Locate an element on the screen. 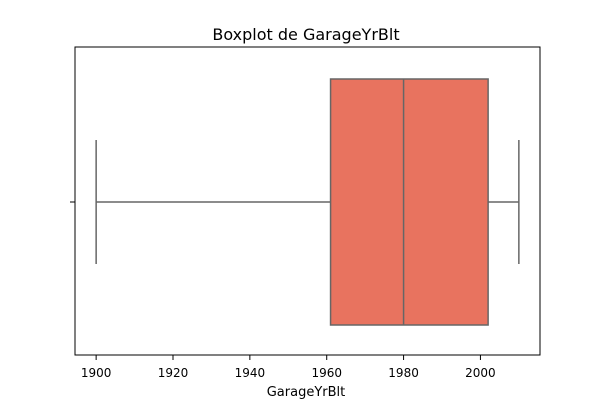 This screenshot has height=400, width=600. x-tick-label: 1980 is located at coordinates (403, 373).